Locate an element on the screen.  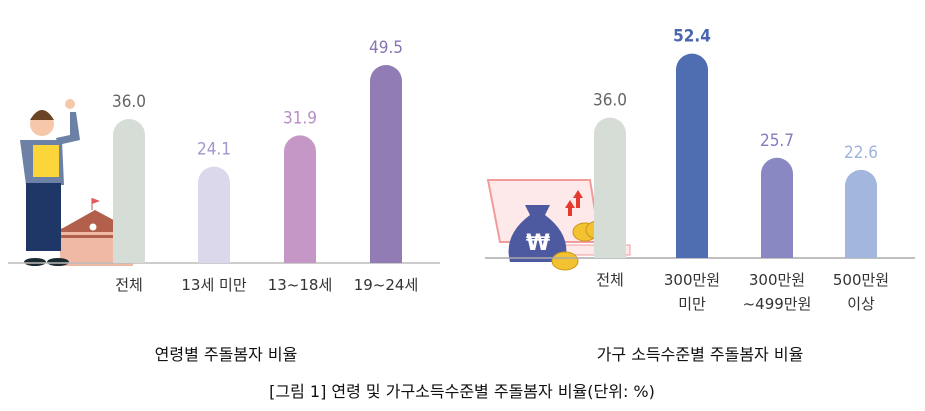
category-label: 13세 미만 is located at coordinates (213, 285).